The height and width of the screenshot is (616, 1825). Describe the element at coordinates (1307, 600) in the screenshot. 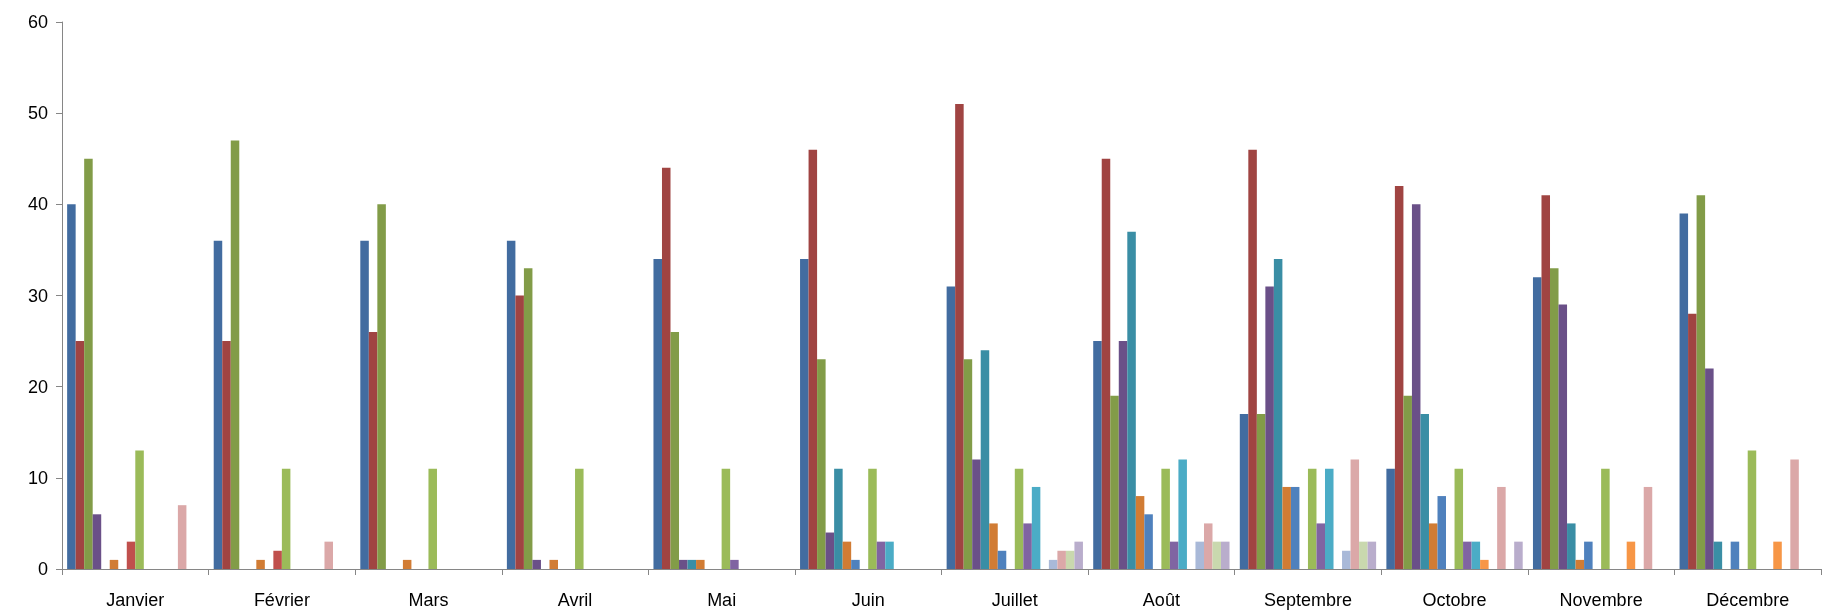

I see `x-tick-label: Septembre` at that location.